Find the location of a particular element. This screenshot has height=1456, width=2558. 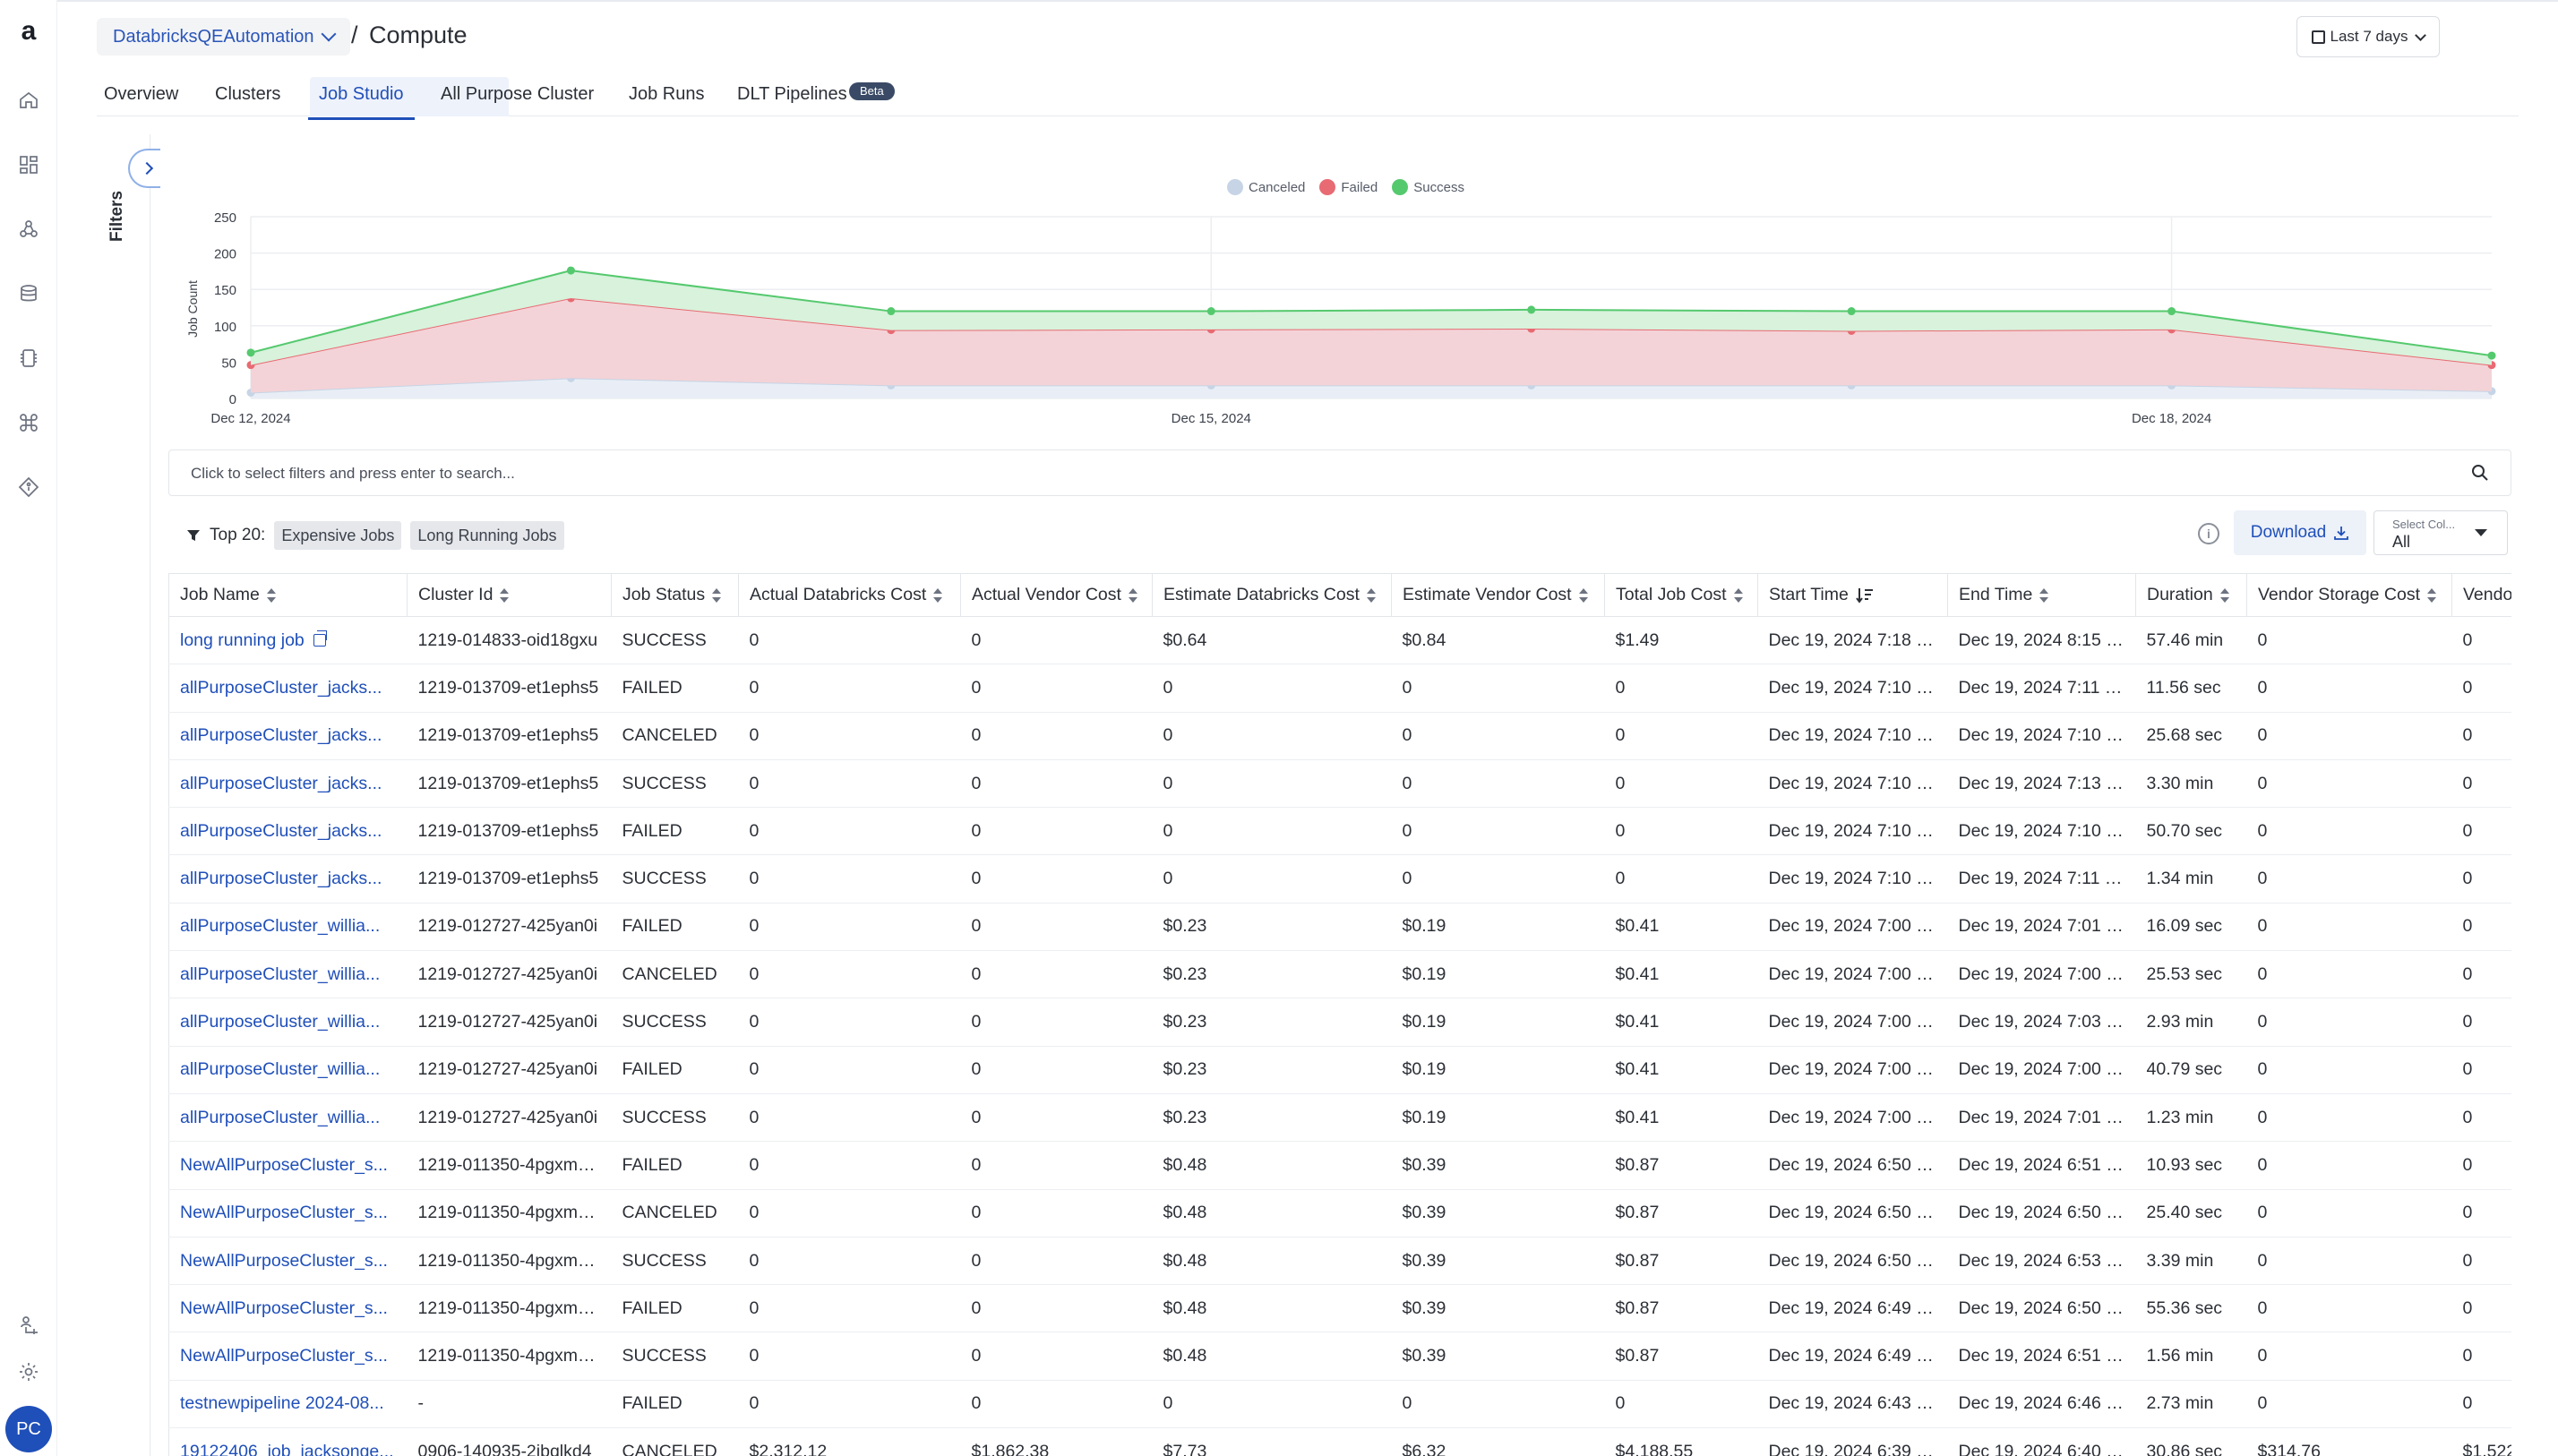

job-name-link: long running job is located at coordinates (243, 640).